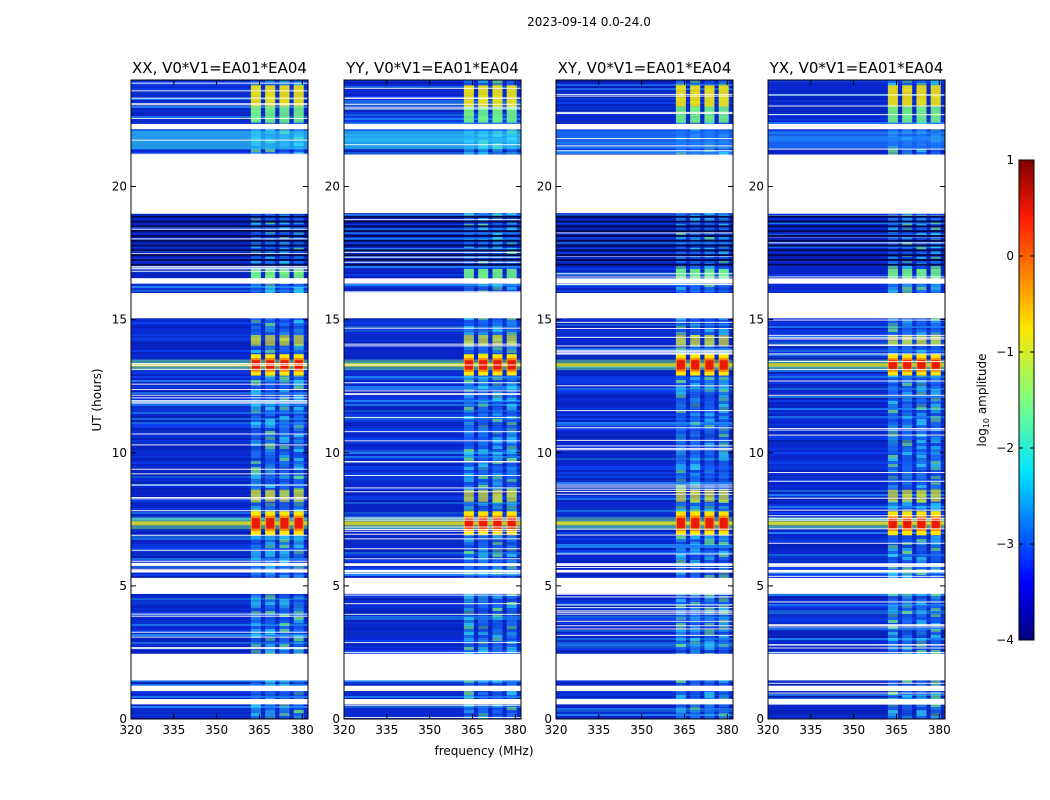 This screenshot has height=800, width=1050. Describe the element at coordinates (644, 564) in the screenshot. I see `flagged-gap` at that location.